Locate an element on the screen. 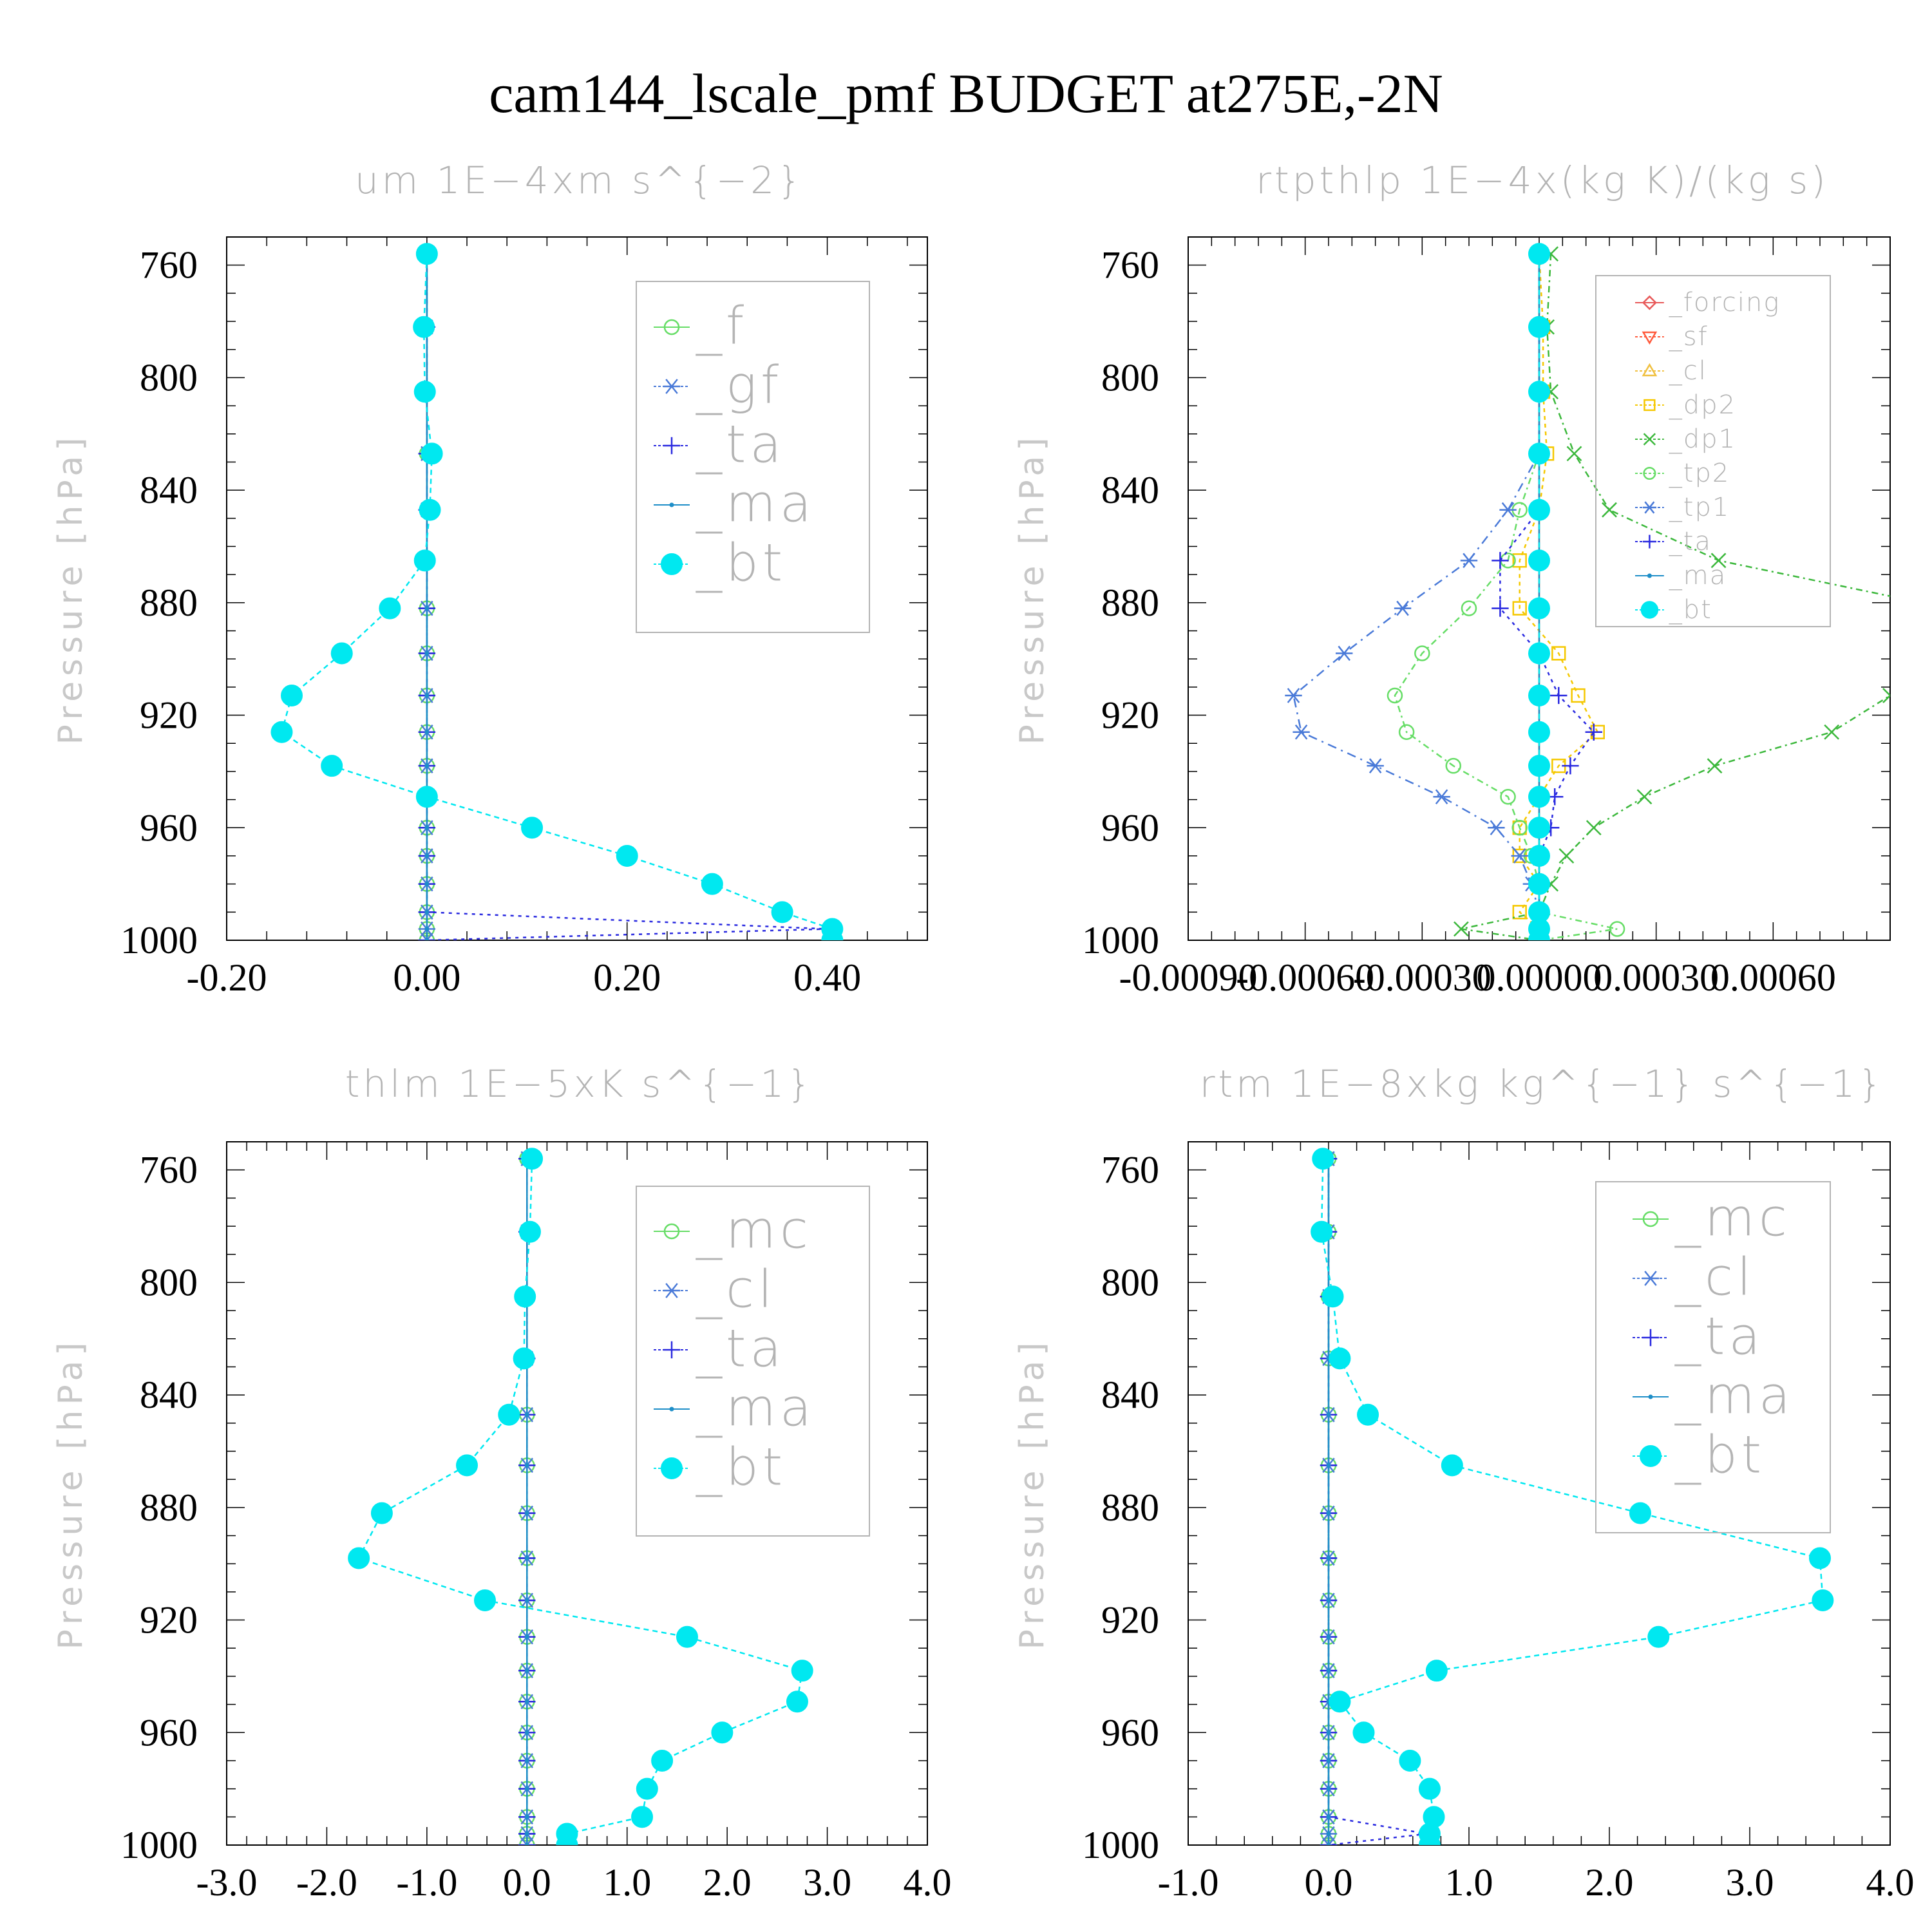 This screenshot has height=1932, width=1932. plot-frame is located at coordinates (577, 588).